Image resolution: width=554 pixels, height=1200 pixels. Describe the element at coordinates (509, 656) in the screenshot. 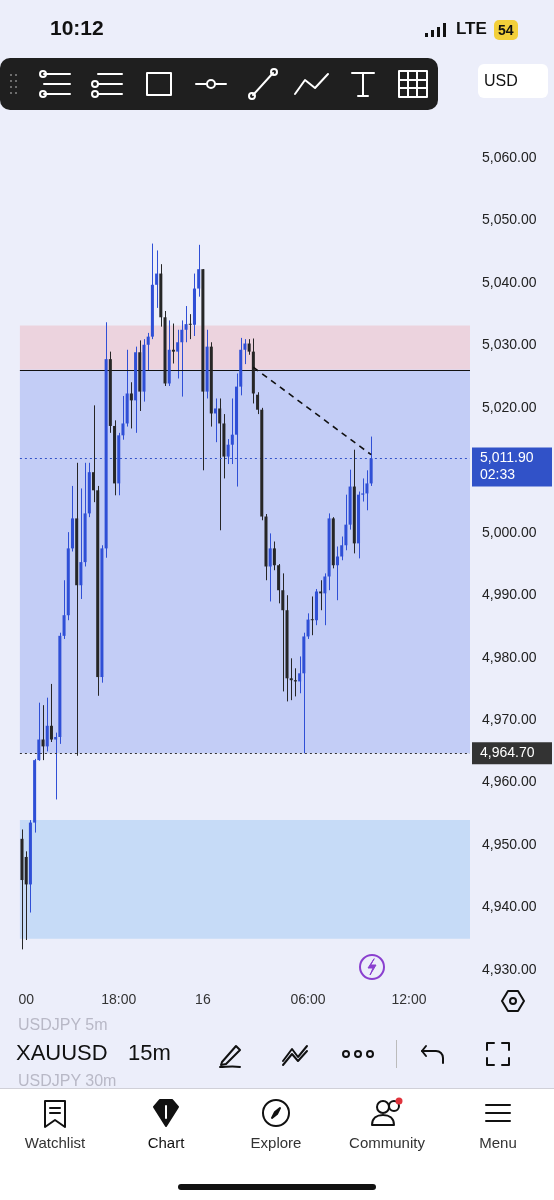

I see `y-tick-label: 4,980.00` at that location.